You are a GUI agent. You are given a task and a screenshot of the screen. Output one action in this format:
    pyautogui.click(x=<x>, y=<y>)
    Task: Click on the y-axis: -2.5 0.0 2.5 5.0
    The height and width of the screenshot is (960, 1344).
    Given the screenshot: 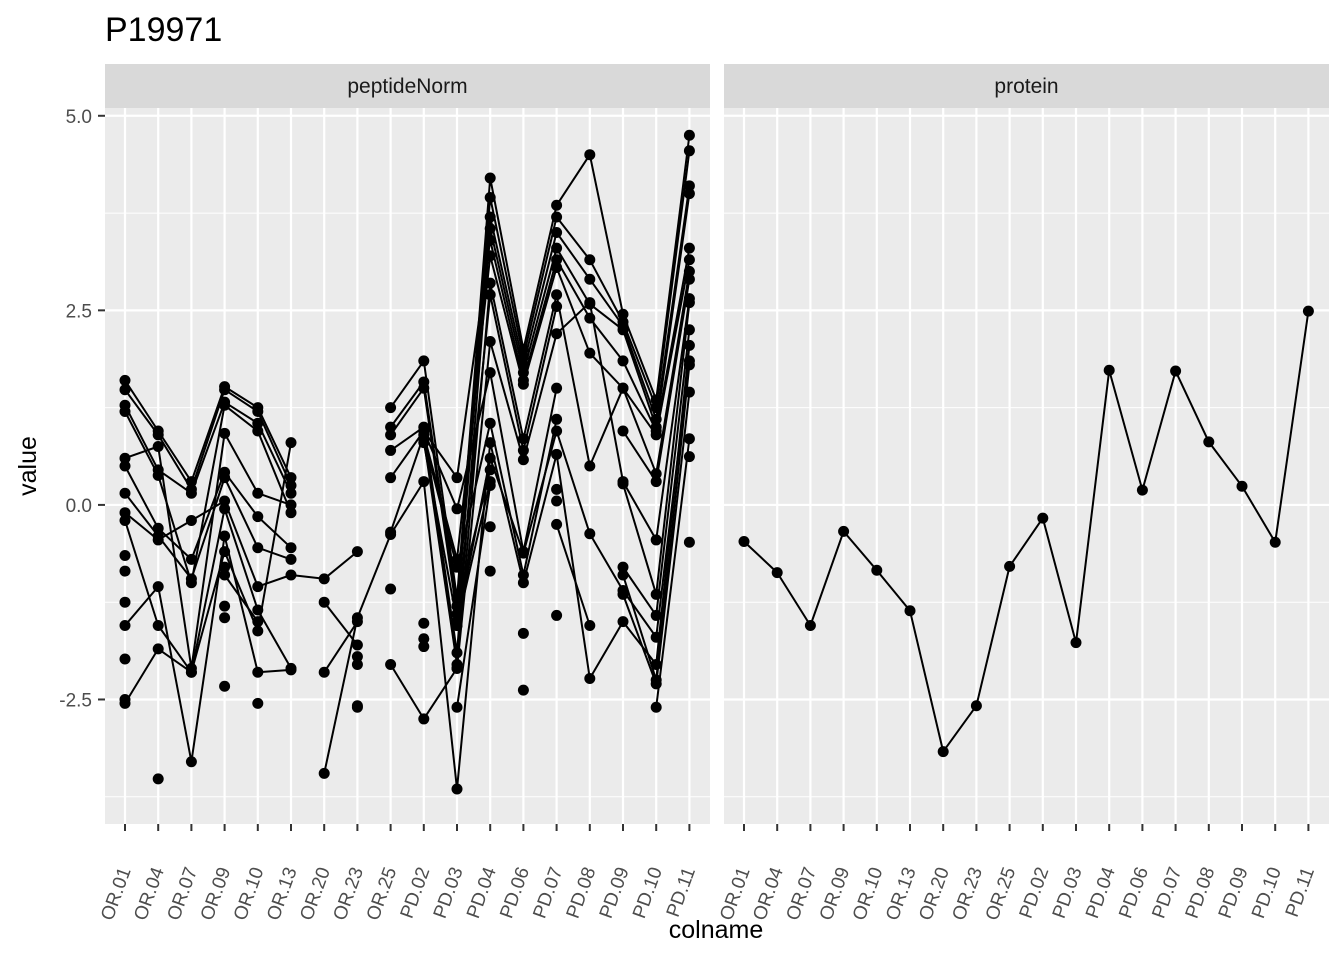 What is the action you would take?
    pyautogui.click(x=82, y=409)
    